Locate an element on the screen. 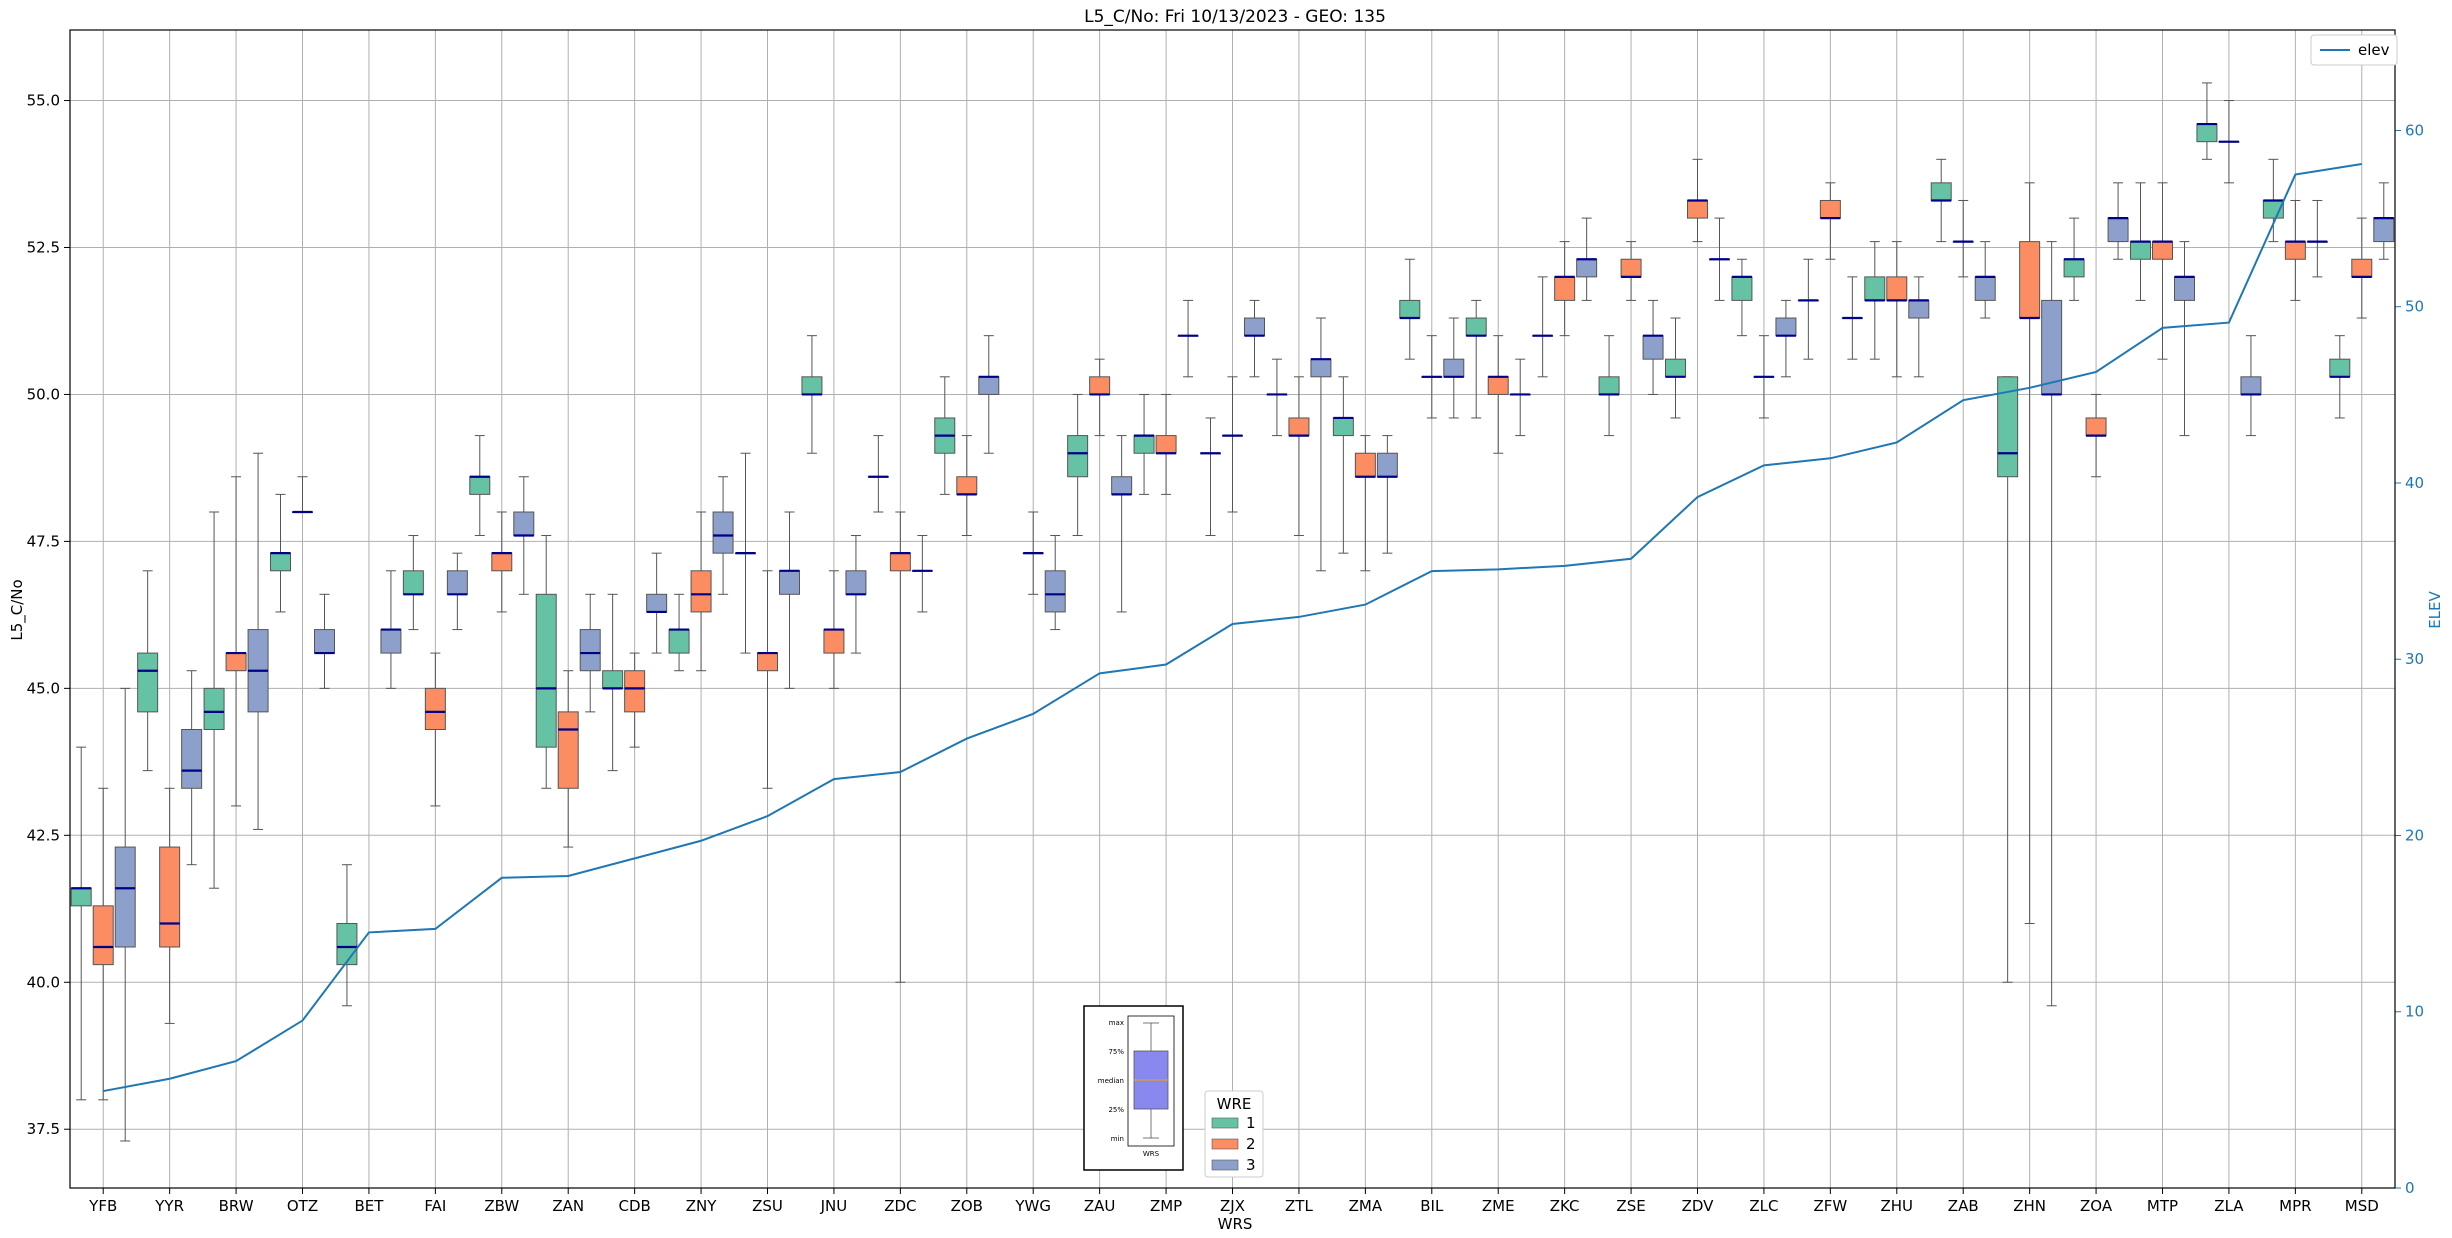 This screenshot has height=1238, width=2452. y2-tick-label-1: 10 is located at coordinates (2414, 1012).